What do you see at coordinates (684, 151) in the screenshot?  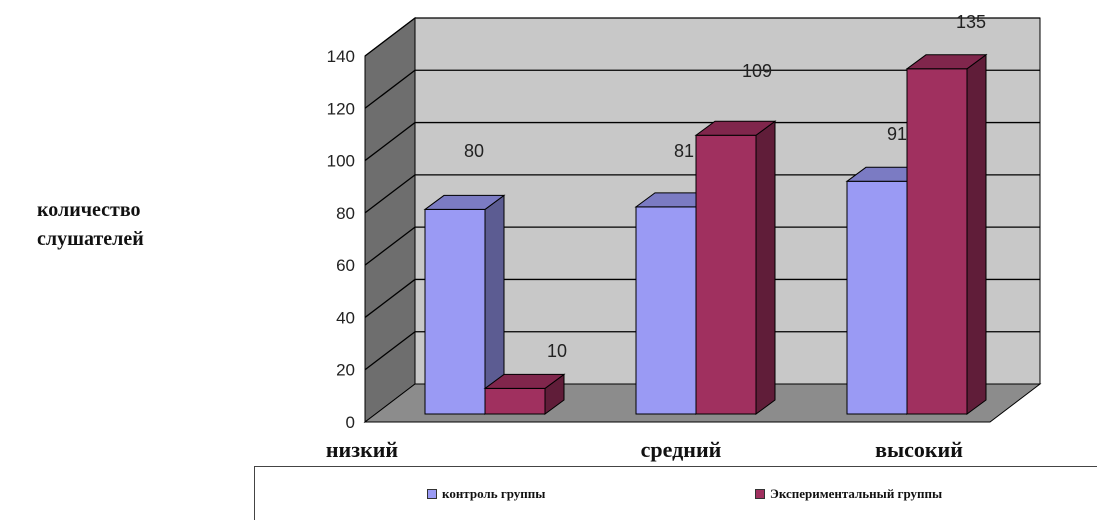 I see `data-label: 81` at bounding box center [684, 151].